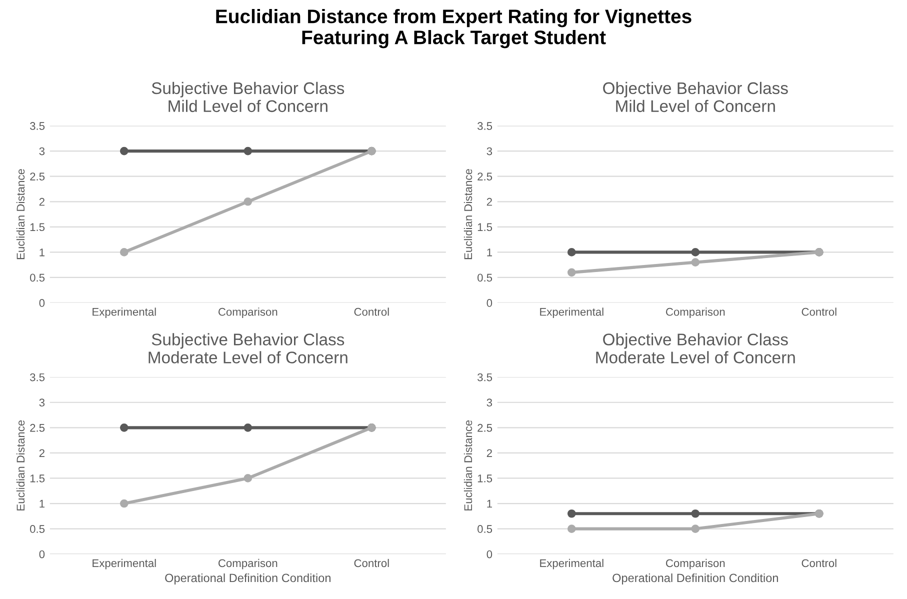 The width and height of the screenshot is (907, 599). What do you see at coordinates (454, 28) in the screenshot?
I see `text: Euclidian Distance from Expert Rating for Vignettes Featuring A Black Target Student` at bounding box center [454, 28].